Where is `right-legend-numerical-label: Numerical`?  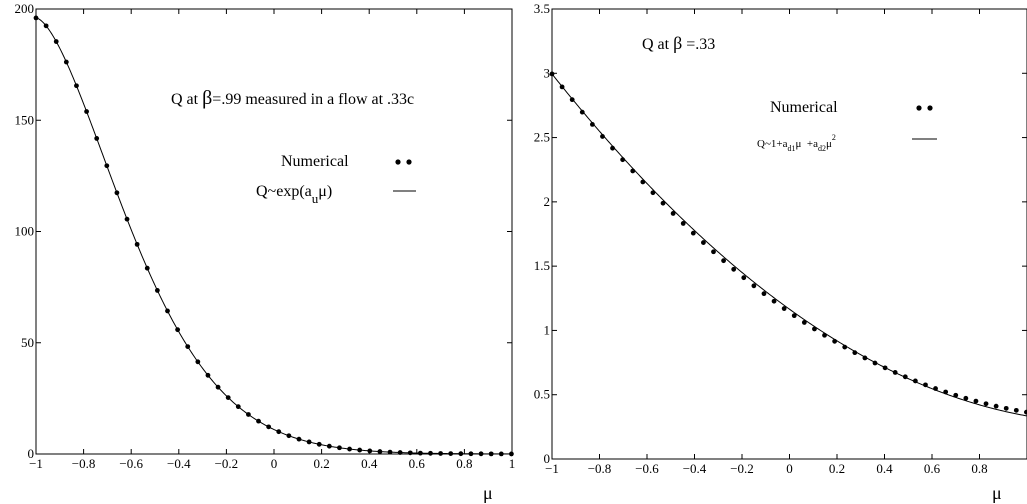
right-legend-numerical-label: Numerical is located at coordinates (804, 107).